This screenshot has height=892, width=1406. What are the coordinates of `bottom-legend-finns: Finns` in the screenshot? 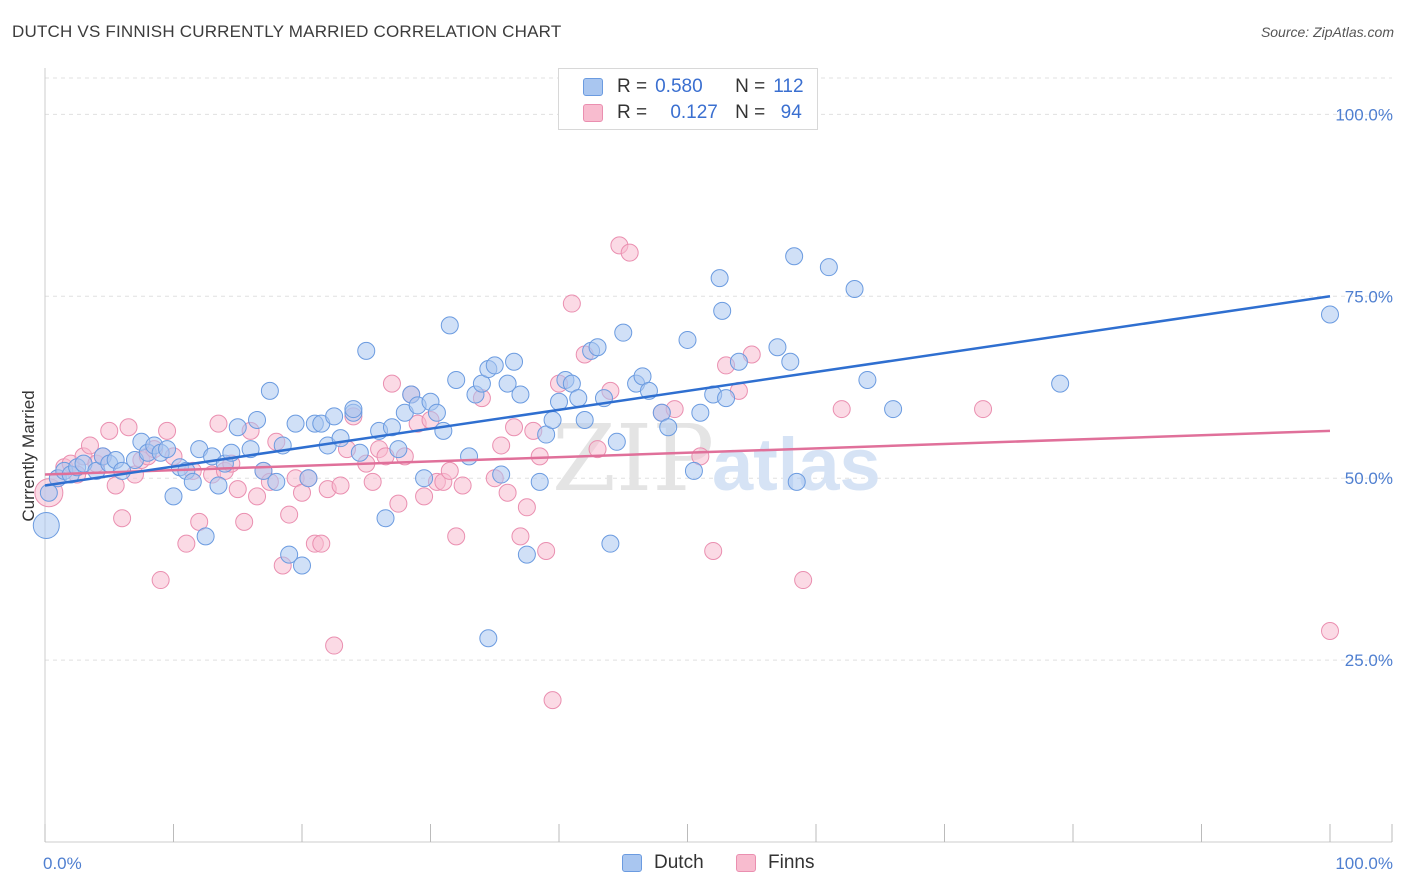 It's located at (775, 863).